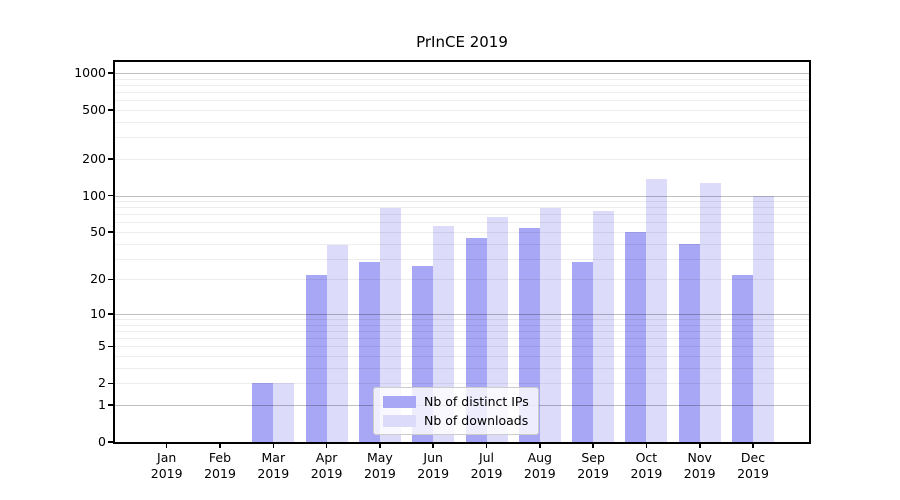  Describe the element at coordinates (593, 465) in the screenshot. I see `x-tick-label-sep: Sep 2019` at that location.